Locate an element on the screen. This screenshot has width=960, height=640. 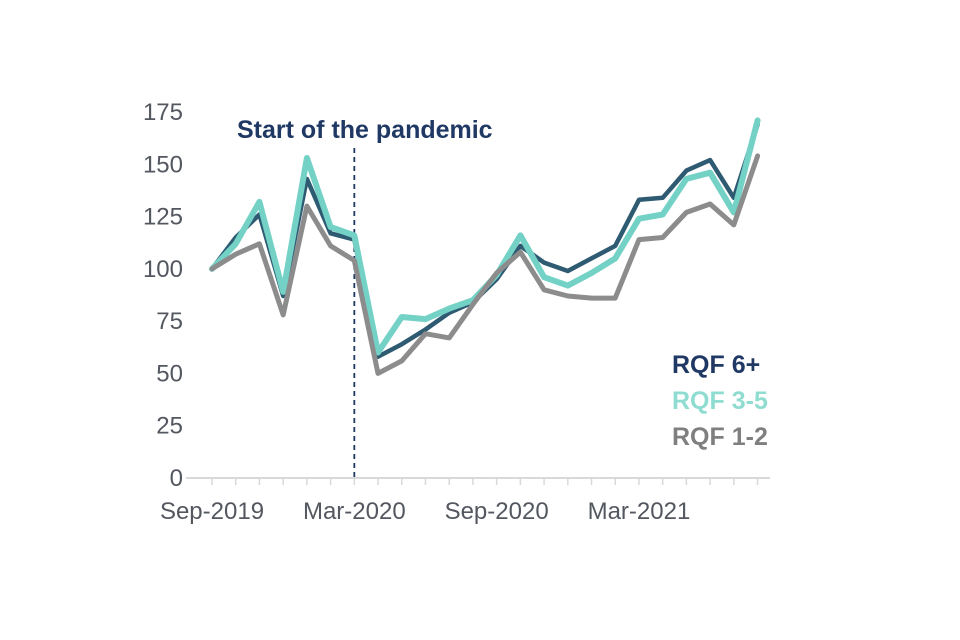
y-axis-label: 50 is located at coordinates (169, 373).